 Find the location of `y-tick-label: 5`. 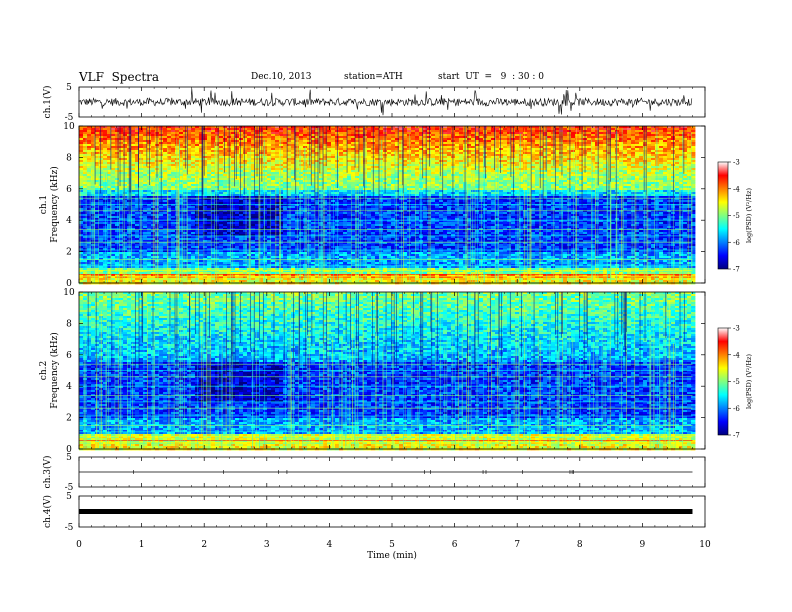

y-tick-label: 5 is located at coordinates (69, 88).